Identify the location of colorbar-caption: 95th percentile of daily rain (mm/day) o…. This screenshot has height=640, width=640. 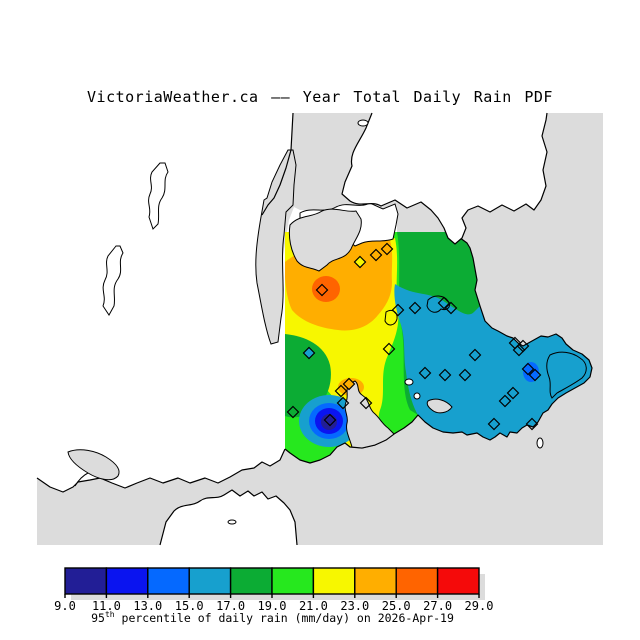
(272, 617).